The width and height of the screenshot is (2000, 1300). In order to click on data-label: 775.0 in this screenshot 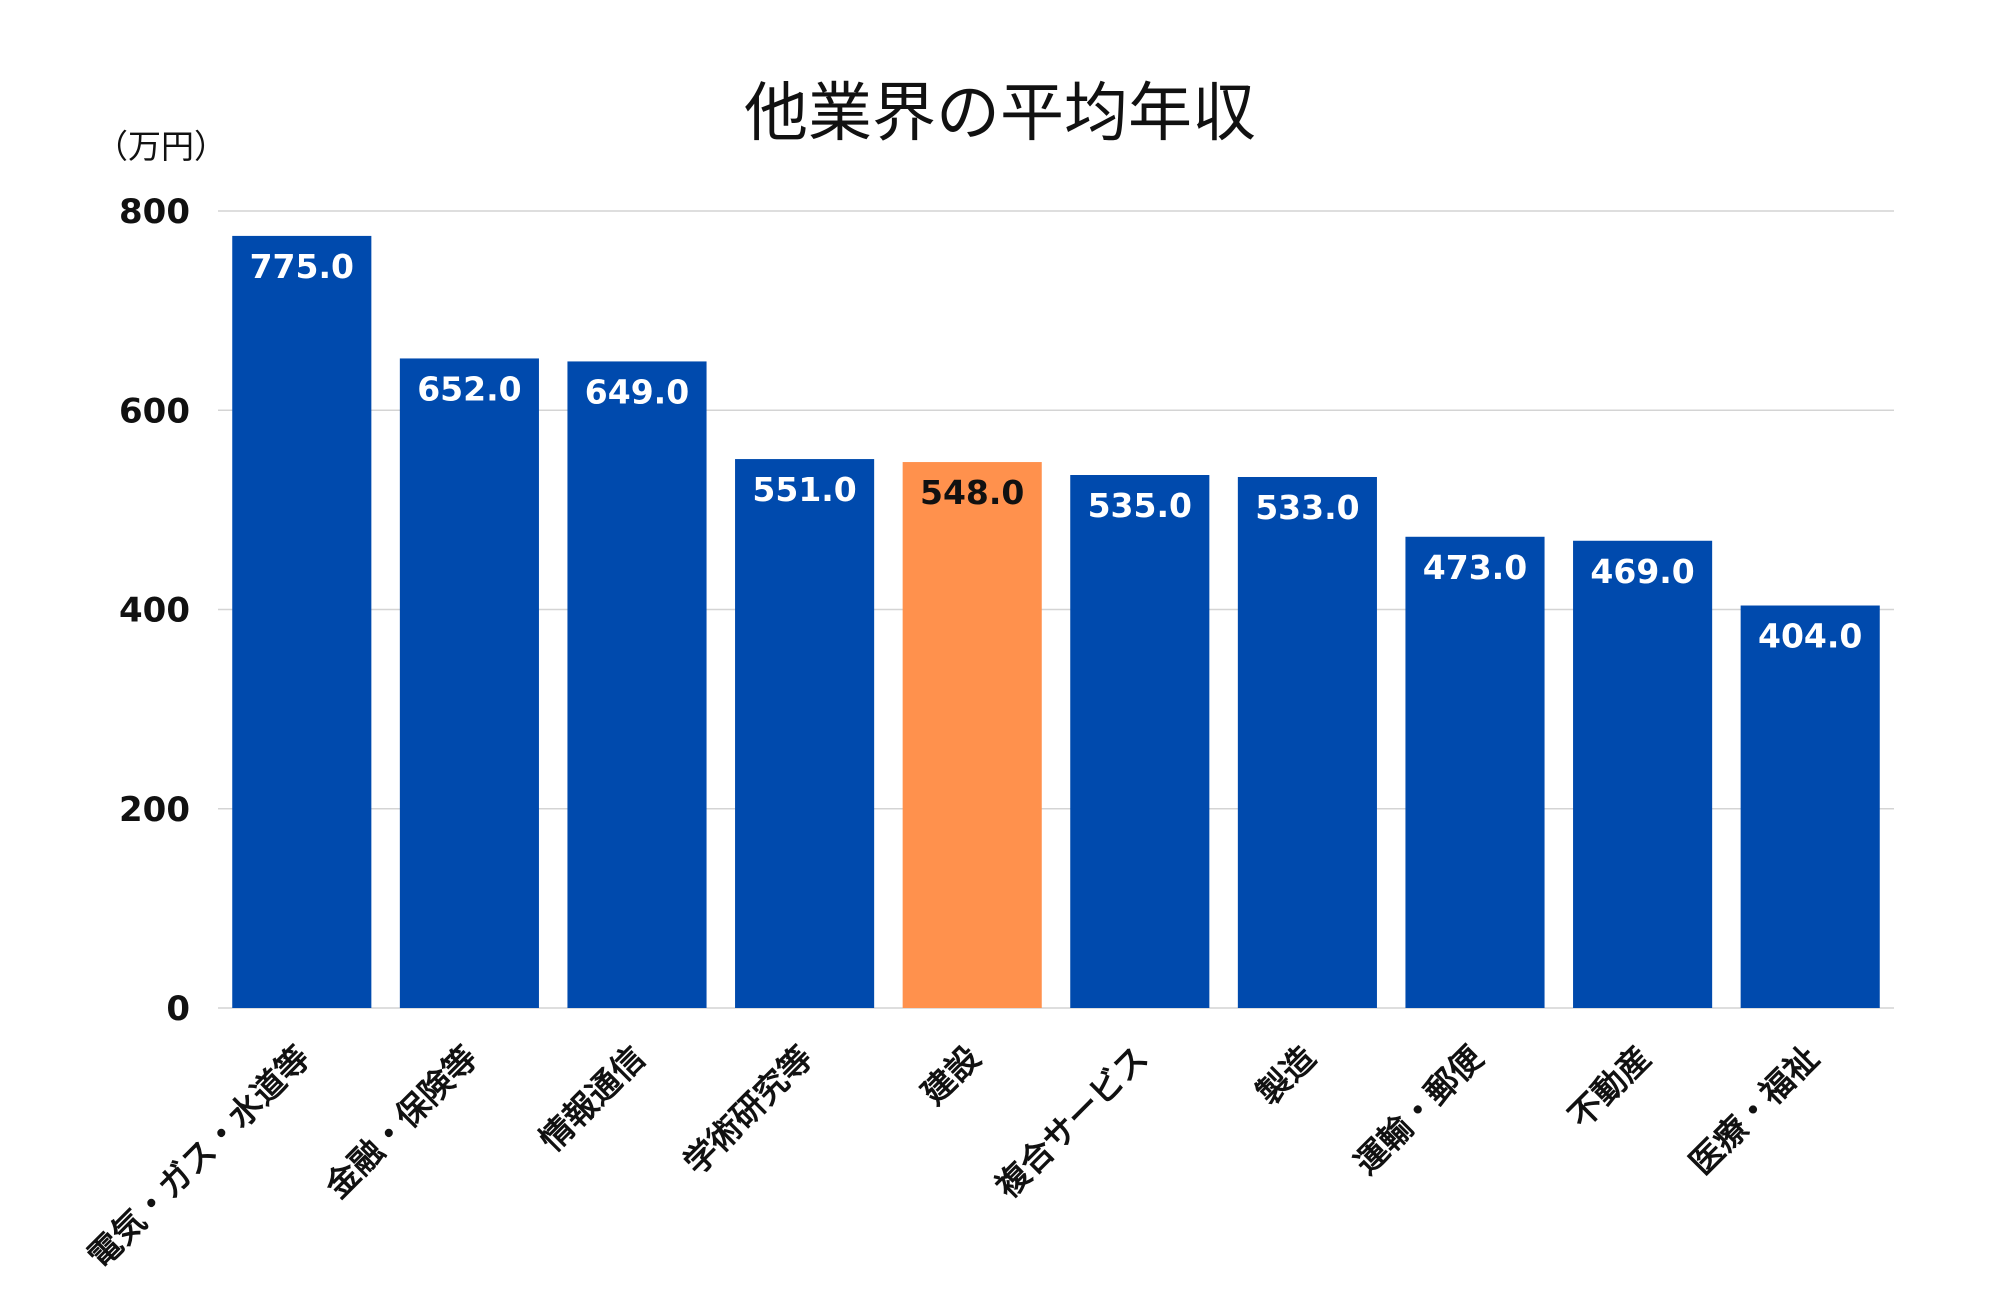, I will do `click(302, 266)`.